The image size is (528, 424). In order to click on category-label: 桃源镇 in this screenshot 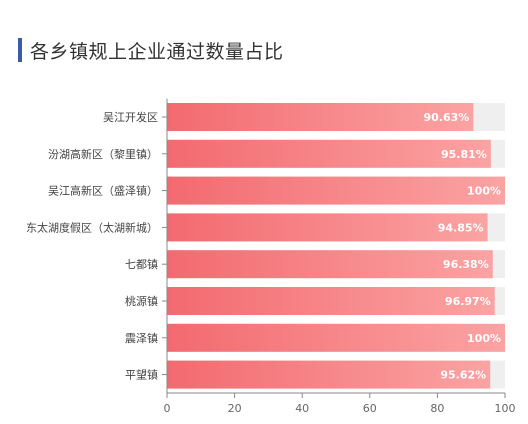, I will do `click(141, 301)`.